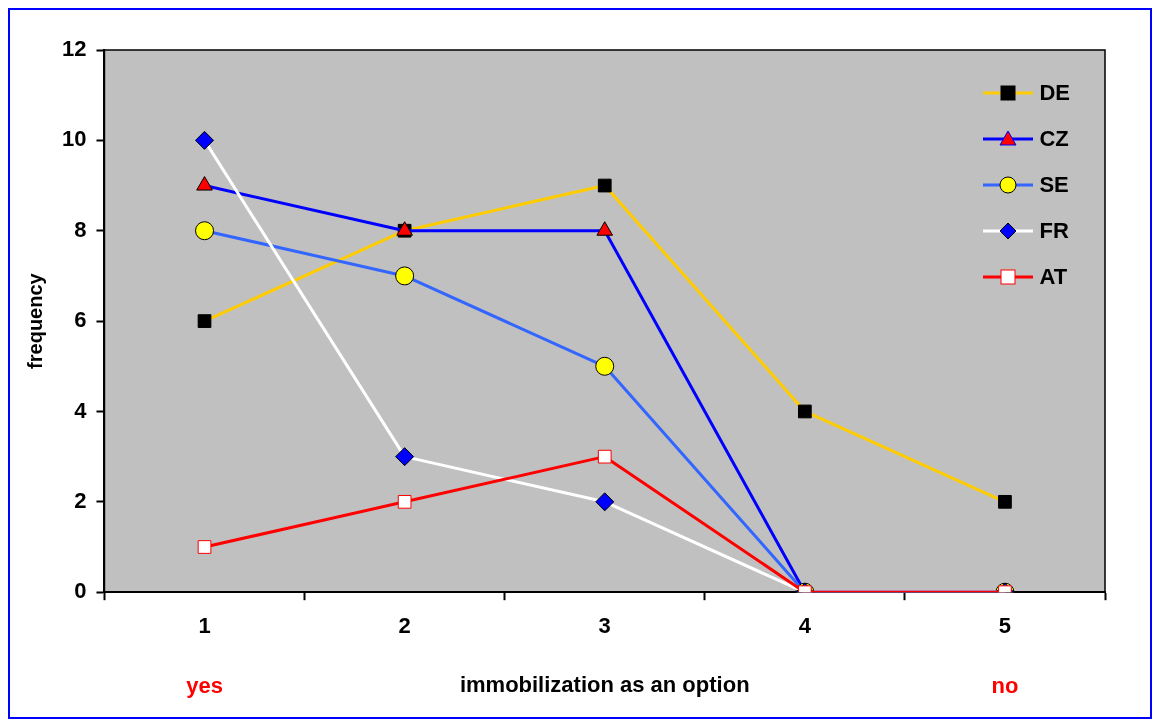  I want to click on y-tick-label: 2, so click(80, 500).